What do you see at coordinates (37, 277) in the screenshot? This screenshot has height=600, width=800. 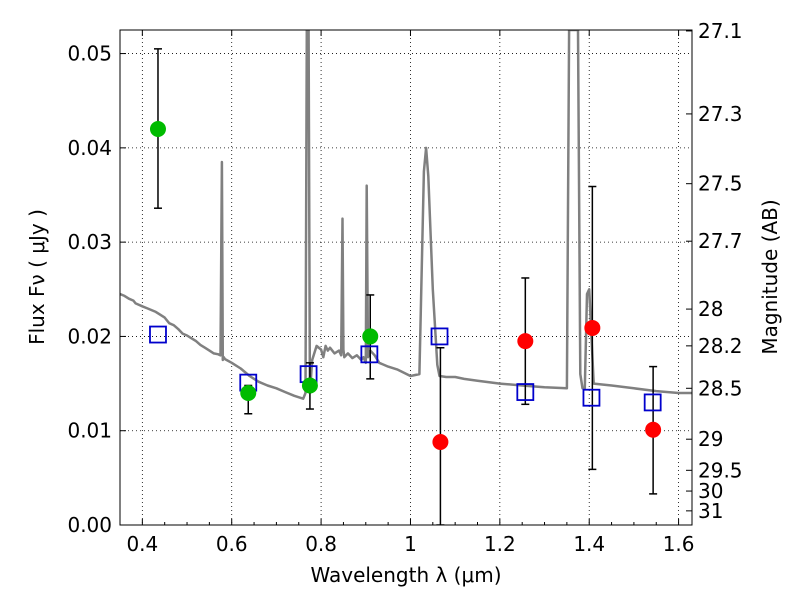 I see `y-axis-label: Flux Fν ( μJy )` at bounding box center [37, 277].